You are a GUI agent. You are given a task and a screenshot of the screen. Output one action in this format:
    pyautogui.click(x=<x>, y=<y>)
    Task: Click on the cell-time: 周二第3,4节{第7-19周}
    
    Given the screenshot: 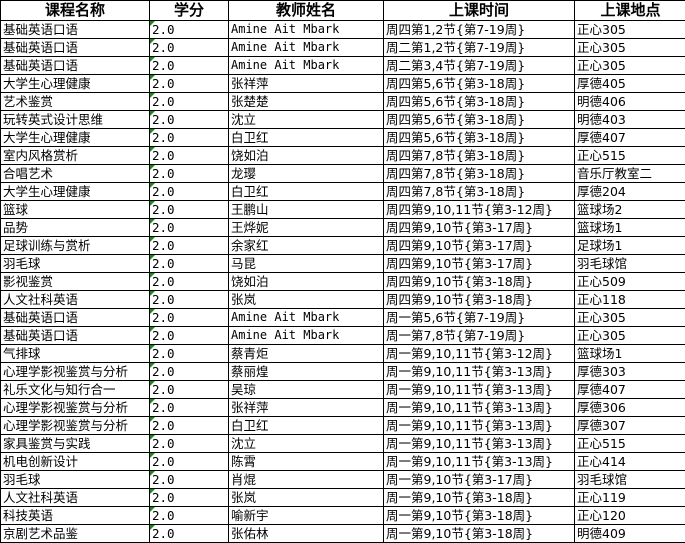 What is the action you would take?
    pyautogui.click(x=479, y=66)
    